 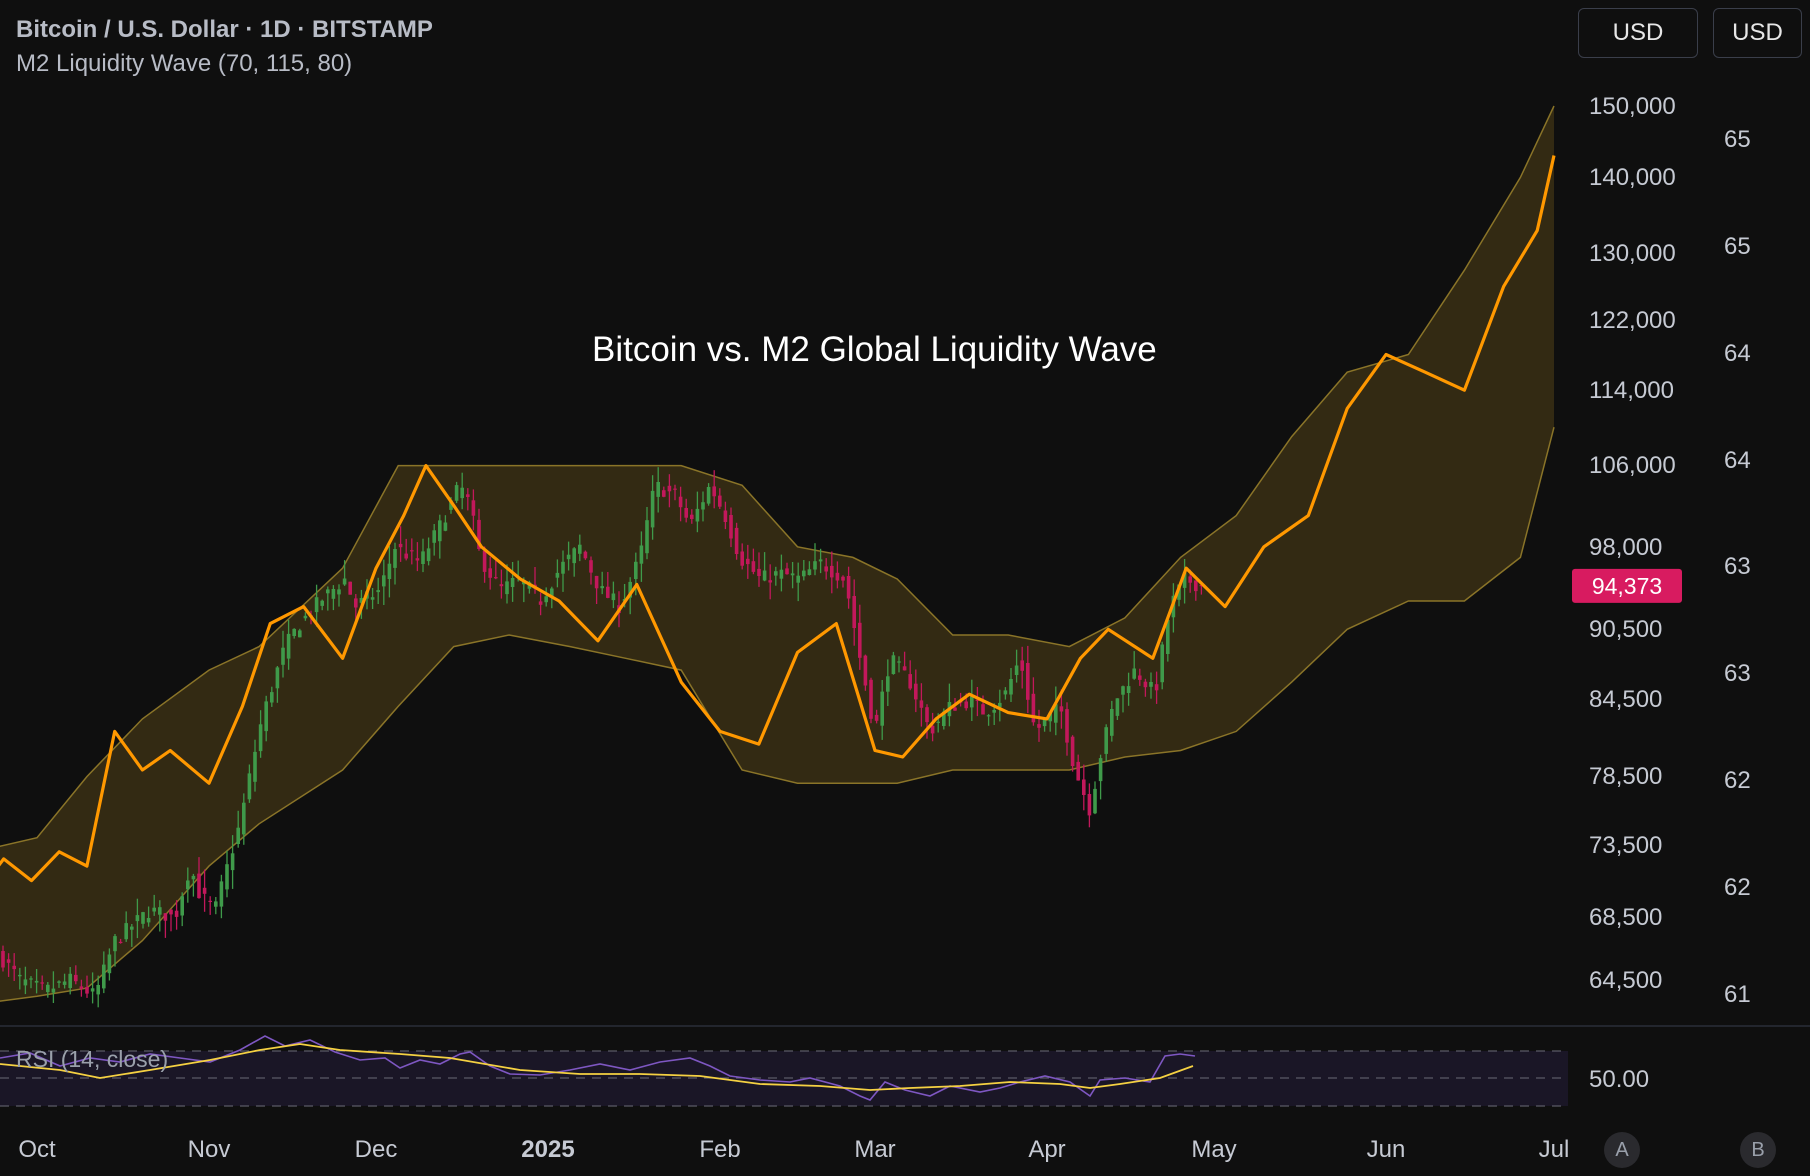 What do you see at coordinates (184, 63) in the screenshot?
I see `indicator-legend: M2 Liquidity Wave (70, 115, 80)` at bounding box center [184, 63].